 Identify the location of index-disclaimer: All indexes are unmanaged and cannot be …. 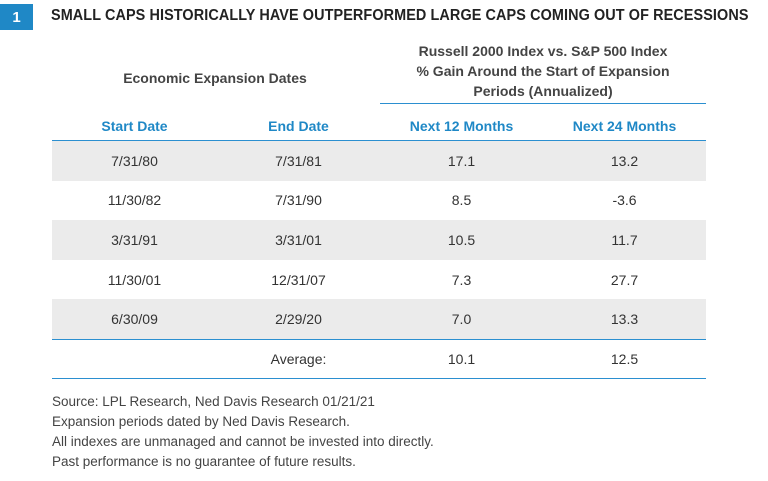
(243, 441).